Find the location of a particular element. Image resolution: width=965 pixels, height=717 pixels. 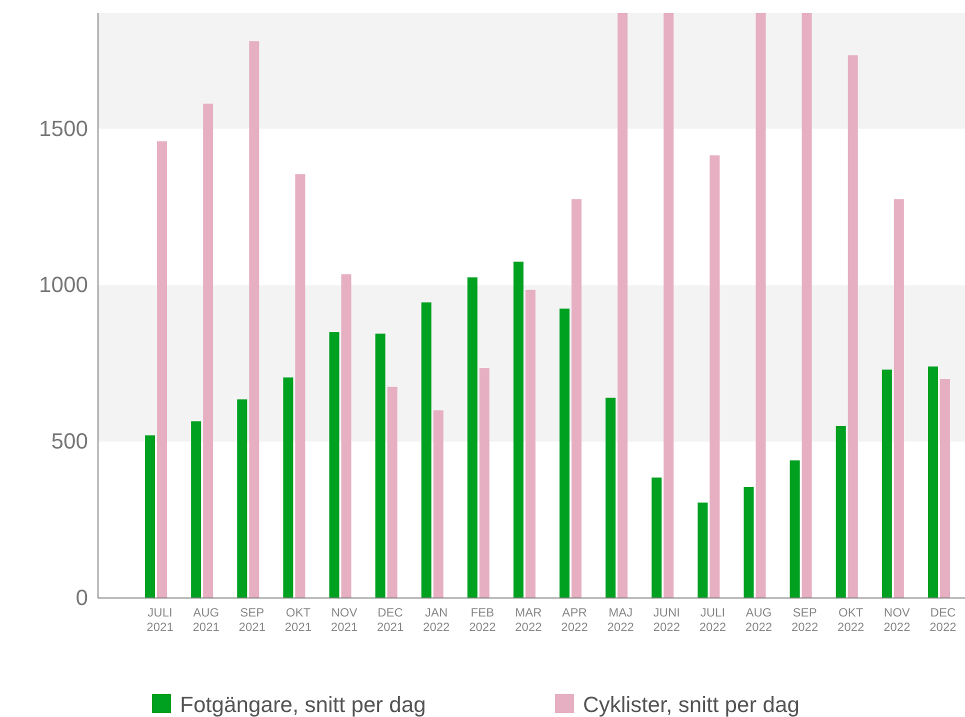

legend-label: Cyklister, snitt per dag is located at coordinates (691, 704).